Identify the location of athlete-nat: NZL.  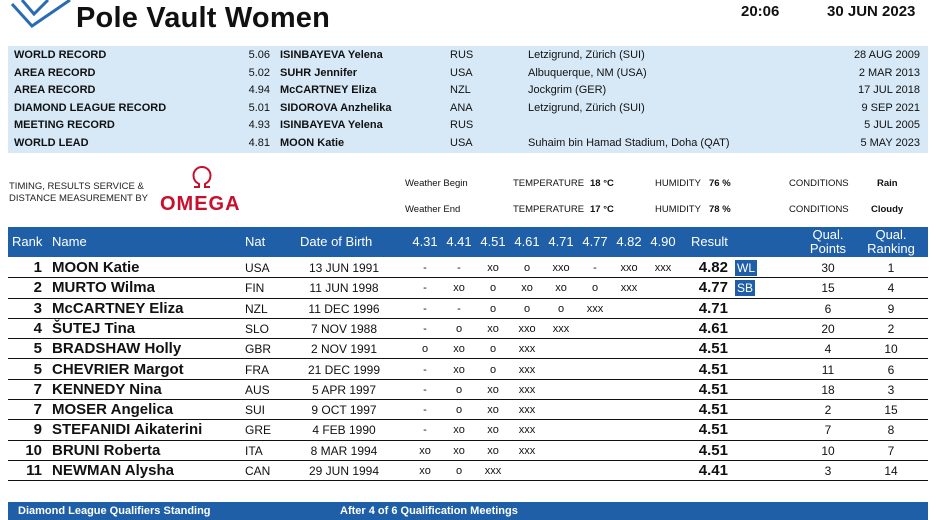
(256, 308).